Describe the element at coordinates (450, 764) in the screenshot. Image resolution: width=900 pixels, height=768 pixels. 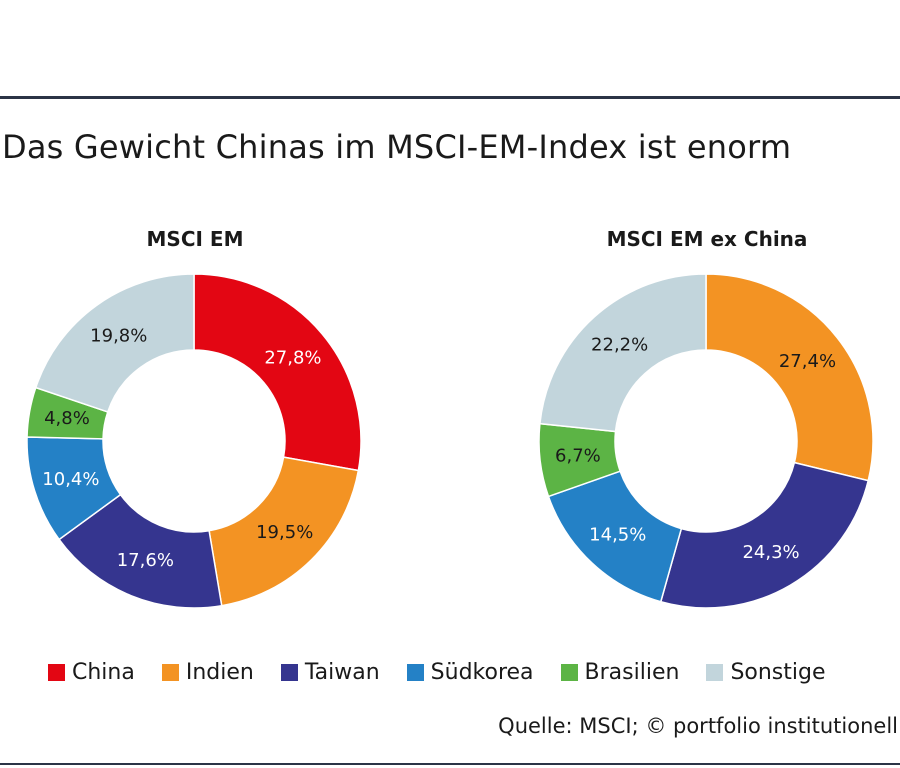
I see `bottom-divider` at that location.